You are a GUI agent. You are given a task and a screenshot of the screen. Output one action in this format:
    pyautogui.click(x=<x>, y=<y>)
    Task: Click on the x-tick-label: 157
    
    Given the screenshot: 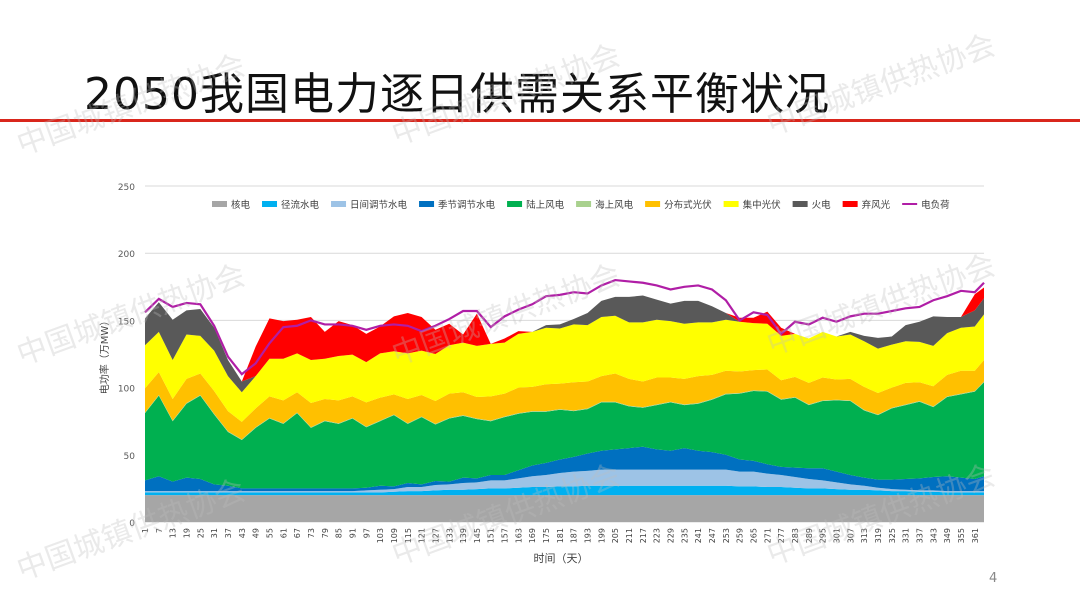 What is the action you would take?
    pyautogui.click(x=505, y=535)
    